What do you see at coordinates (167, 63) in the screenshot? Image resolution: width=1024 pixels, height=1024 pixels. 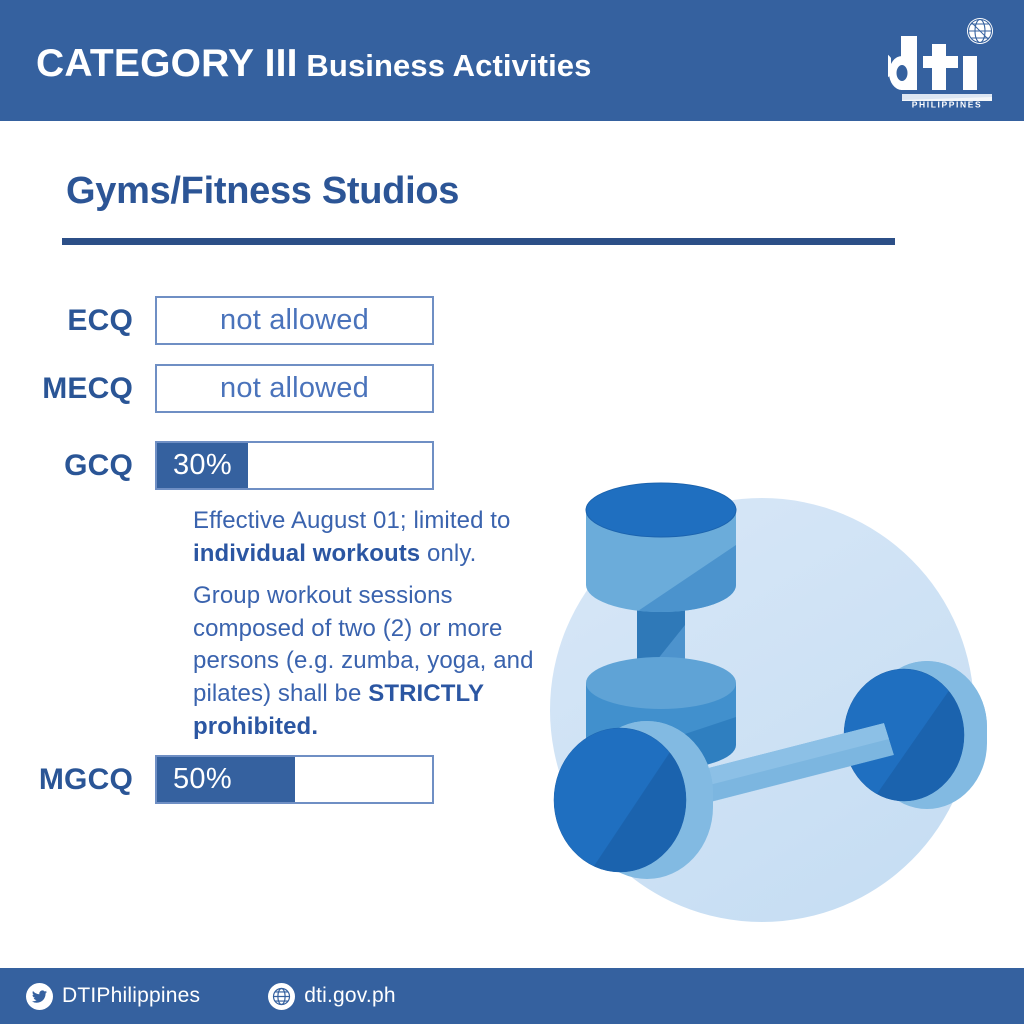 I see `header-category-label: CATEGORY III` at bounding box center [167, 63].